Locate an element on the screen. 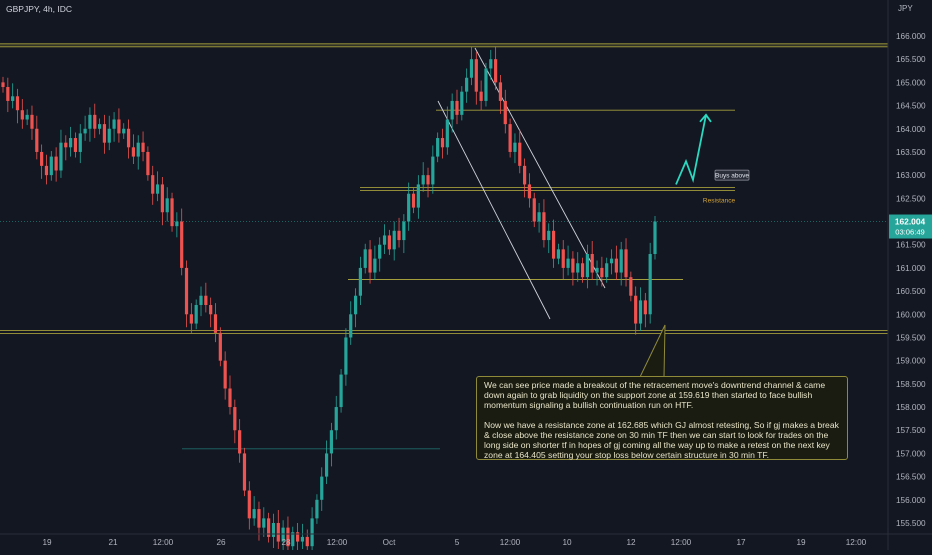 Image resolution: width=932 pixels, height=555 pixels. price-tick-label: 164.000 is located at coordinates (911, 129).